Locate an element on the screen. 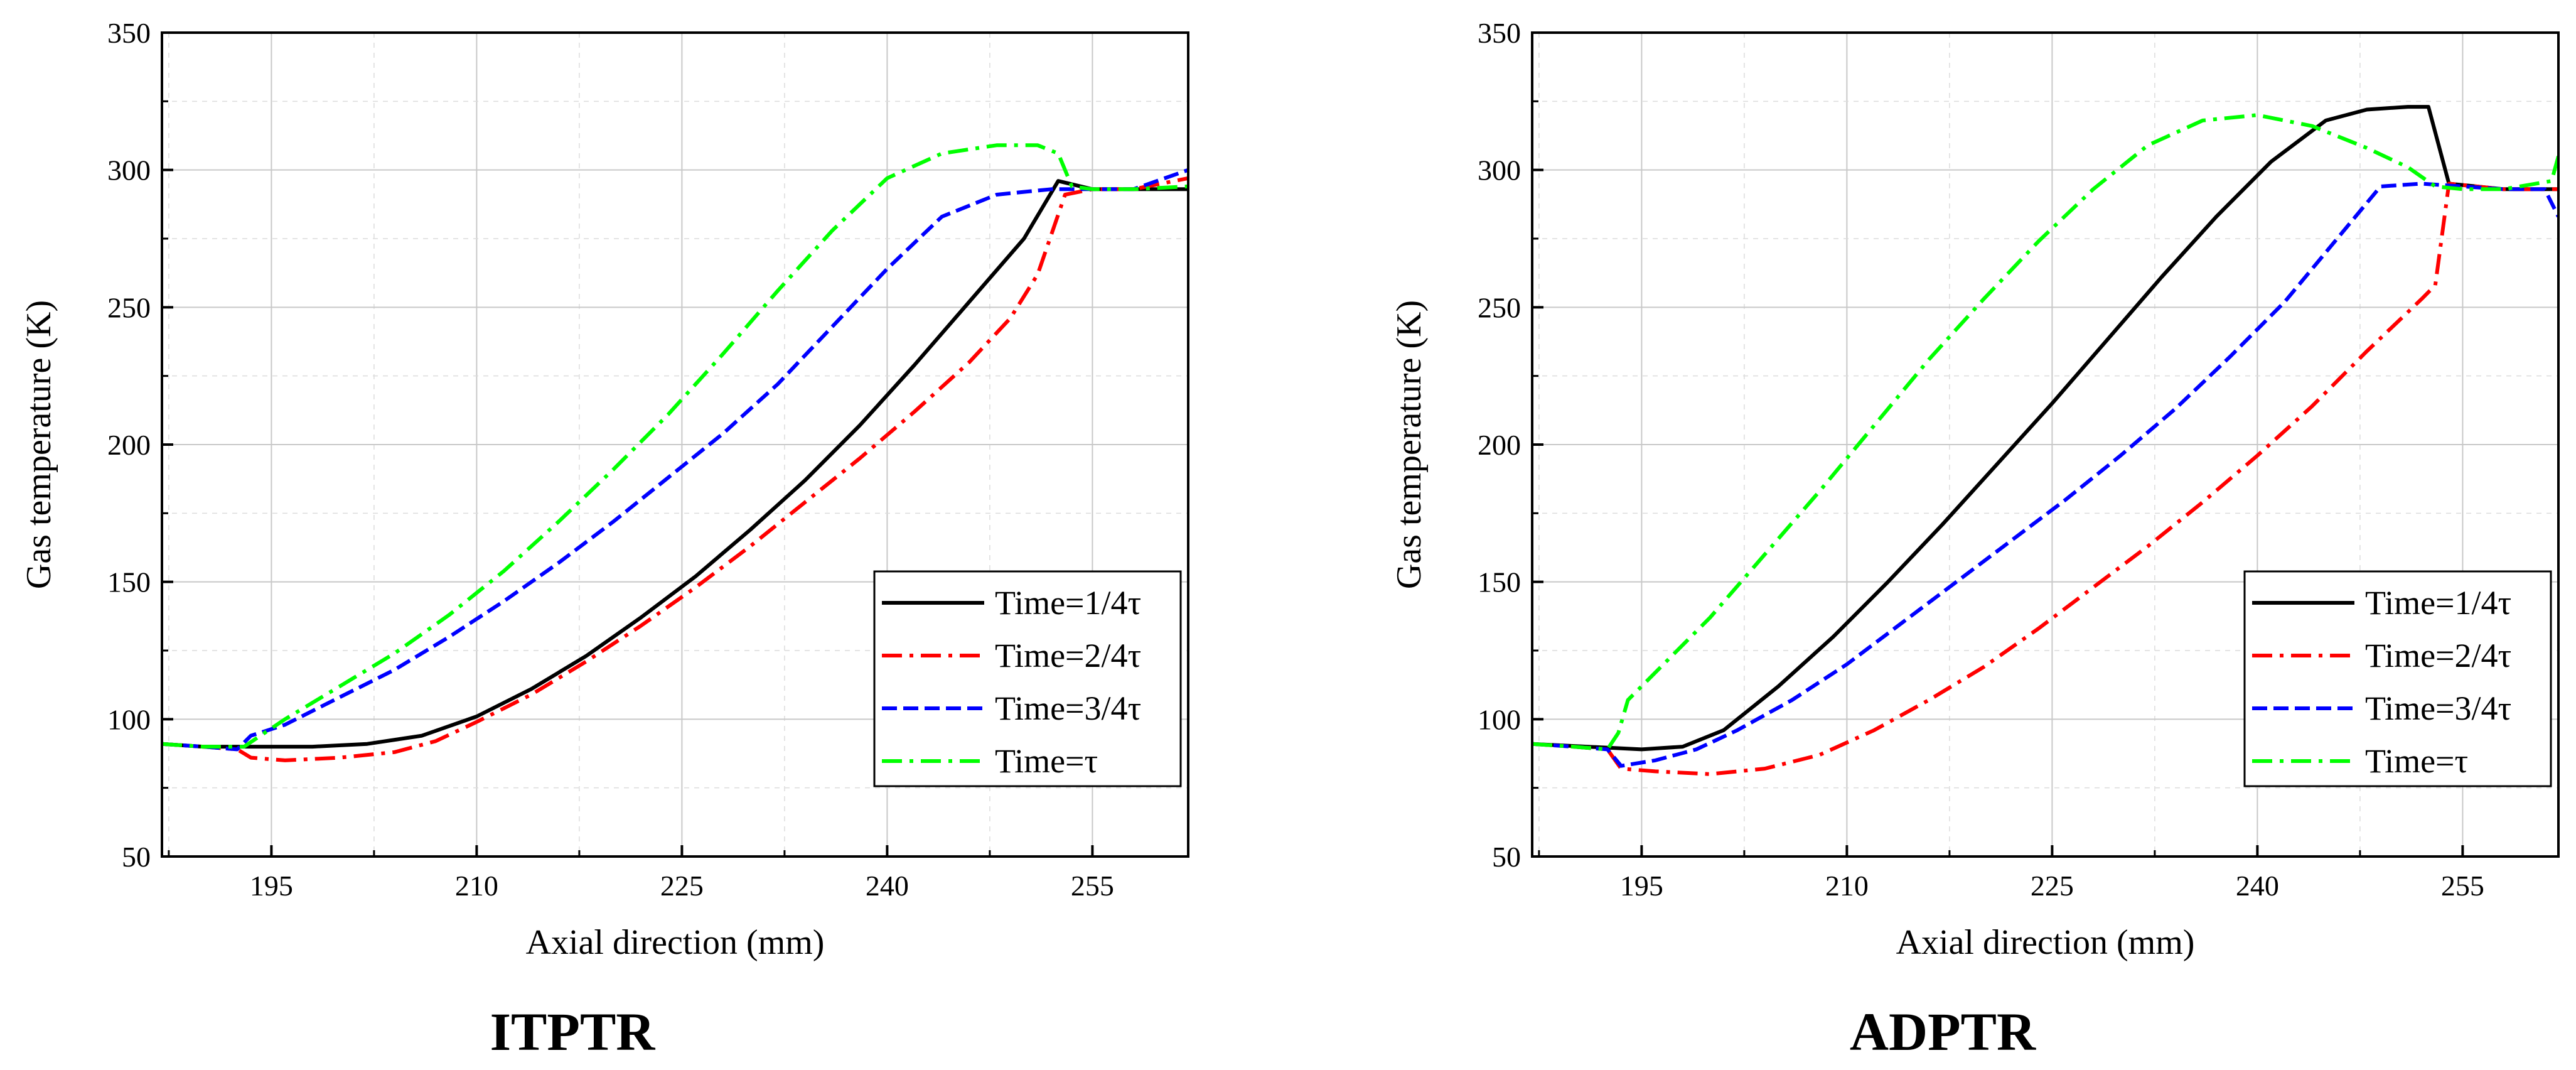 This screenshot has height=1070, width=2576. panel-caption: ADPTR is located at coordinates (1943, 1032).